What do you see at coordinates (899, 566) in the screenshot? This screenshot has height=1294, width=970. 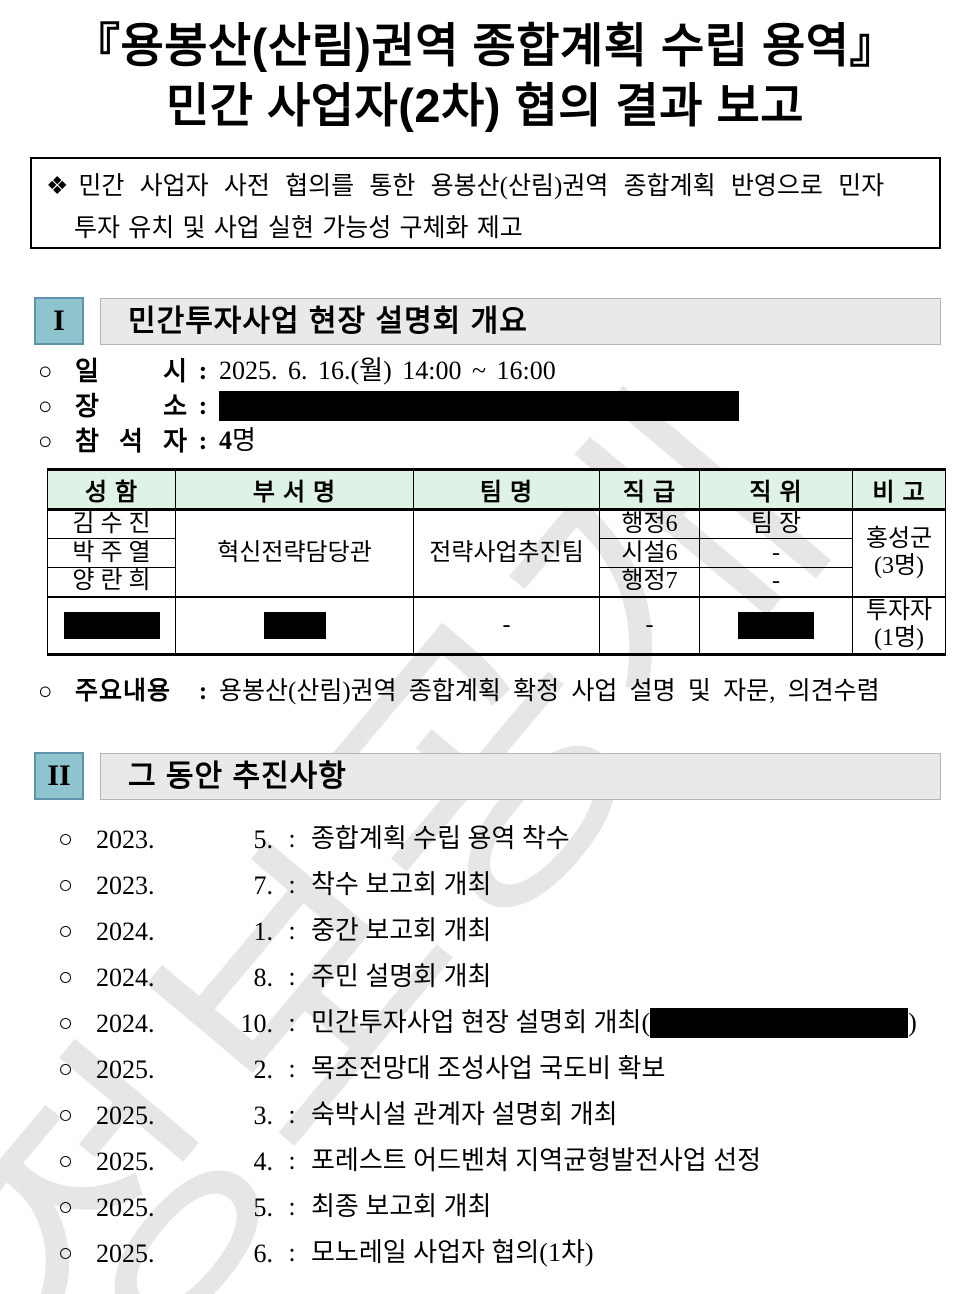 I see `note-count: (3명)` at bounding box center [899, 566].